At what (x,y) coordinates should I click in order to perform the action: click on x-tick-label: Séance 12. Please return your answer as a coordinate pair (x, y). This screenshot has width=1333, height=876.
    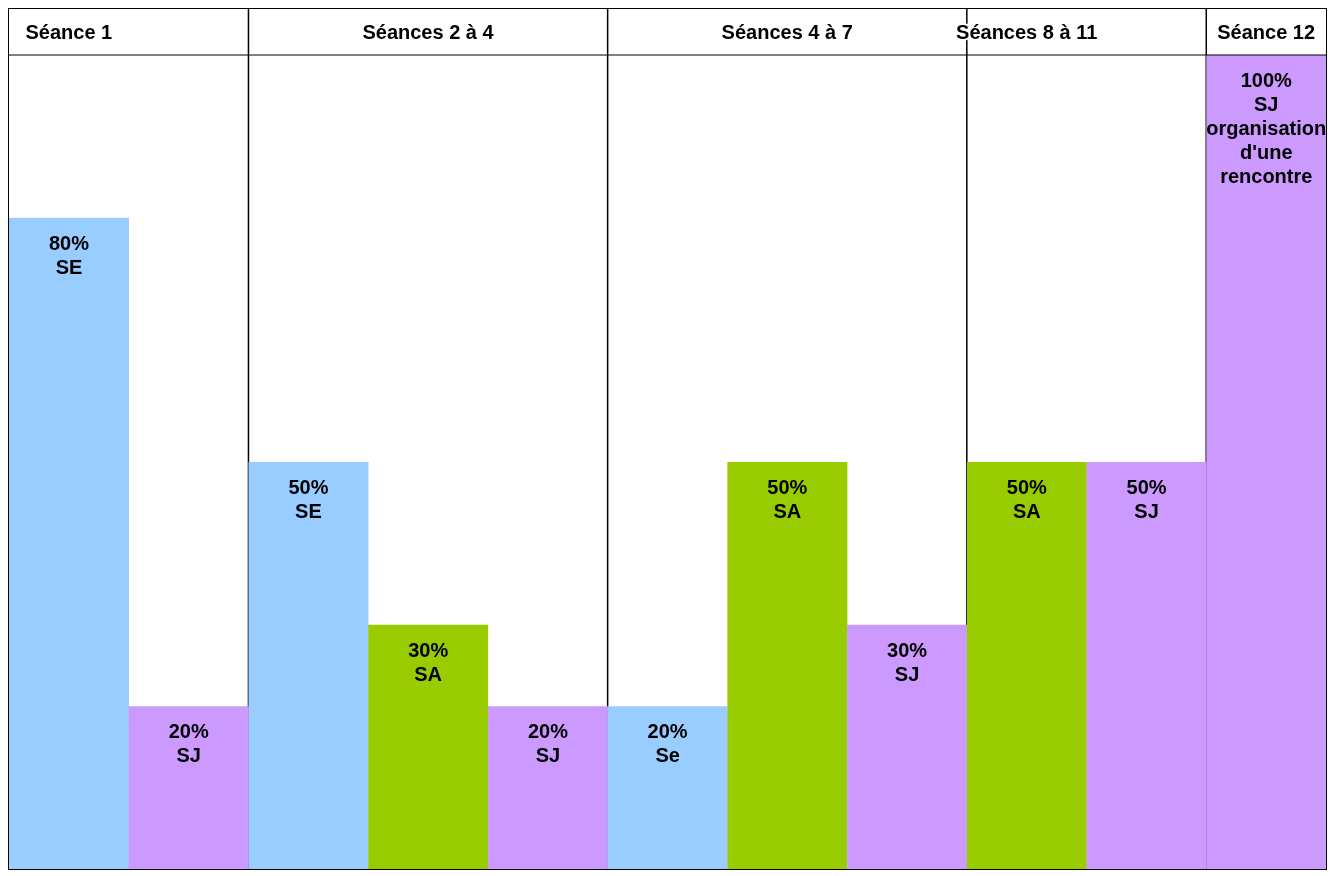
    Looking at the image, I should click on (1266, 32).